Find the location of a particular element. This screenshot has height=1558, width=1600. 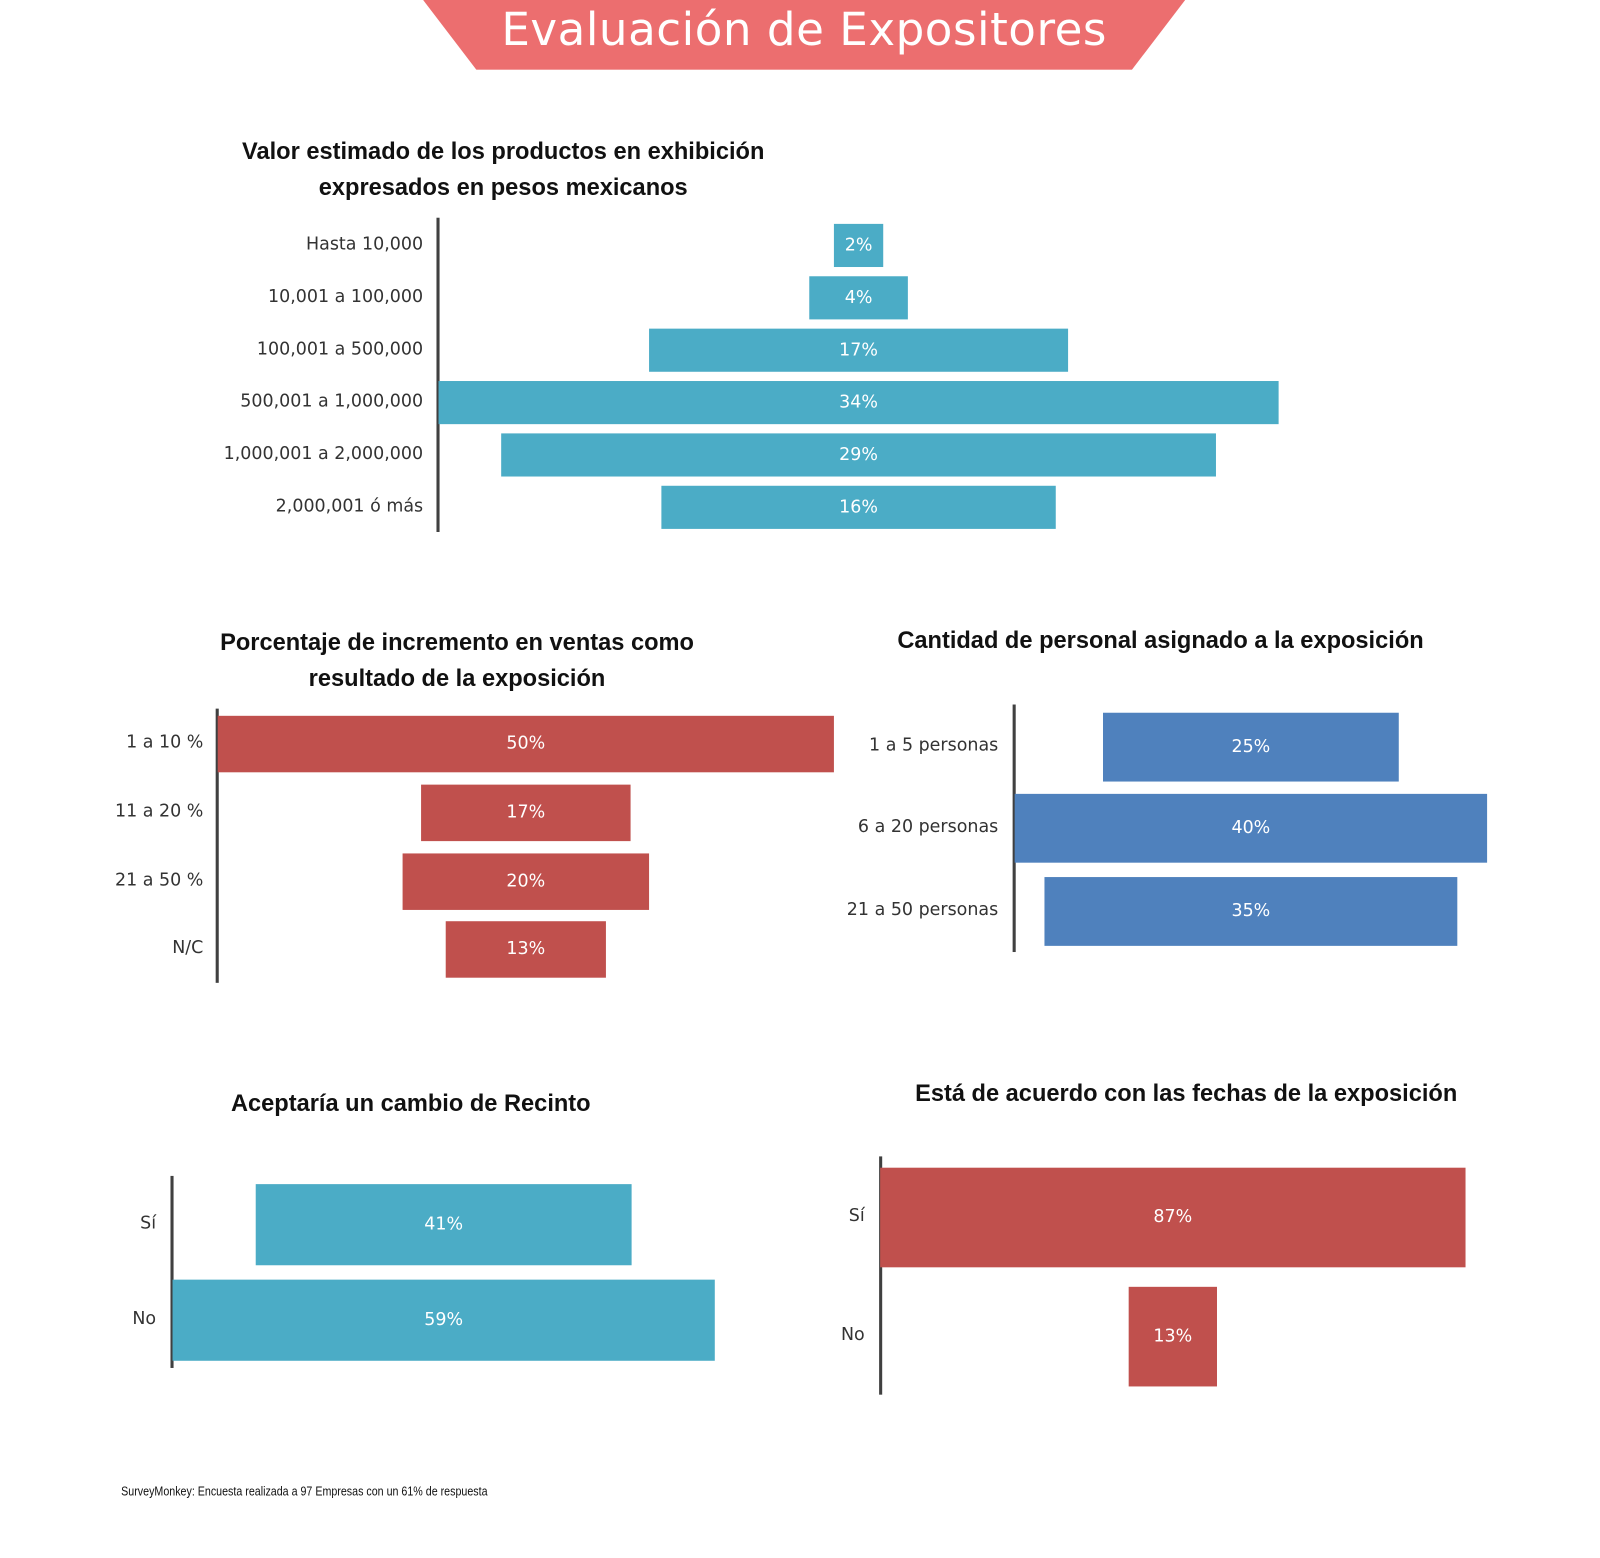

data-label: 4% is located at coordinates (858, 298).